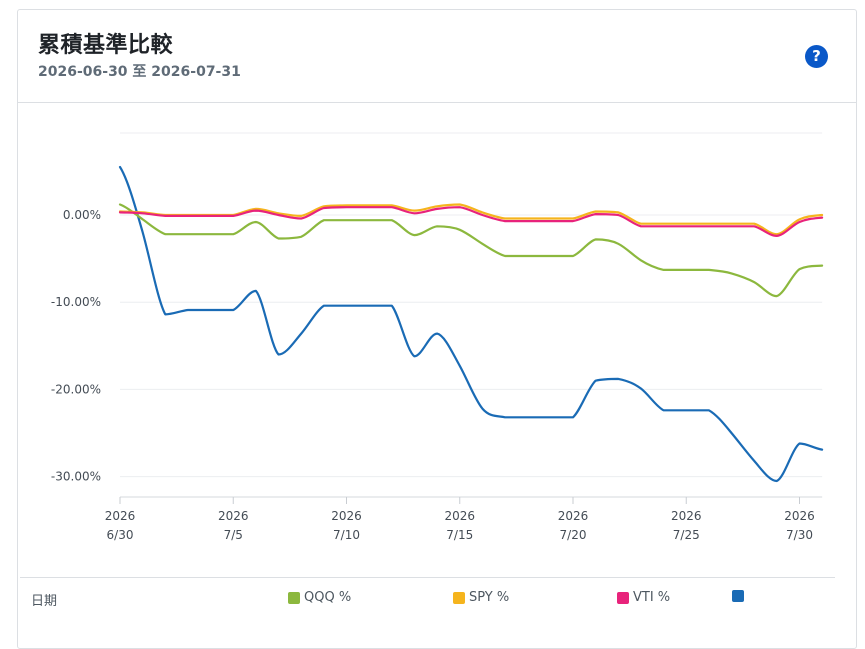 This screenshot has width=865, height=649. Describe the element at coordinates (346, 535) in the screenshot. I see `x-tick-label: 7/10` at that location.